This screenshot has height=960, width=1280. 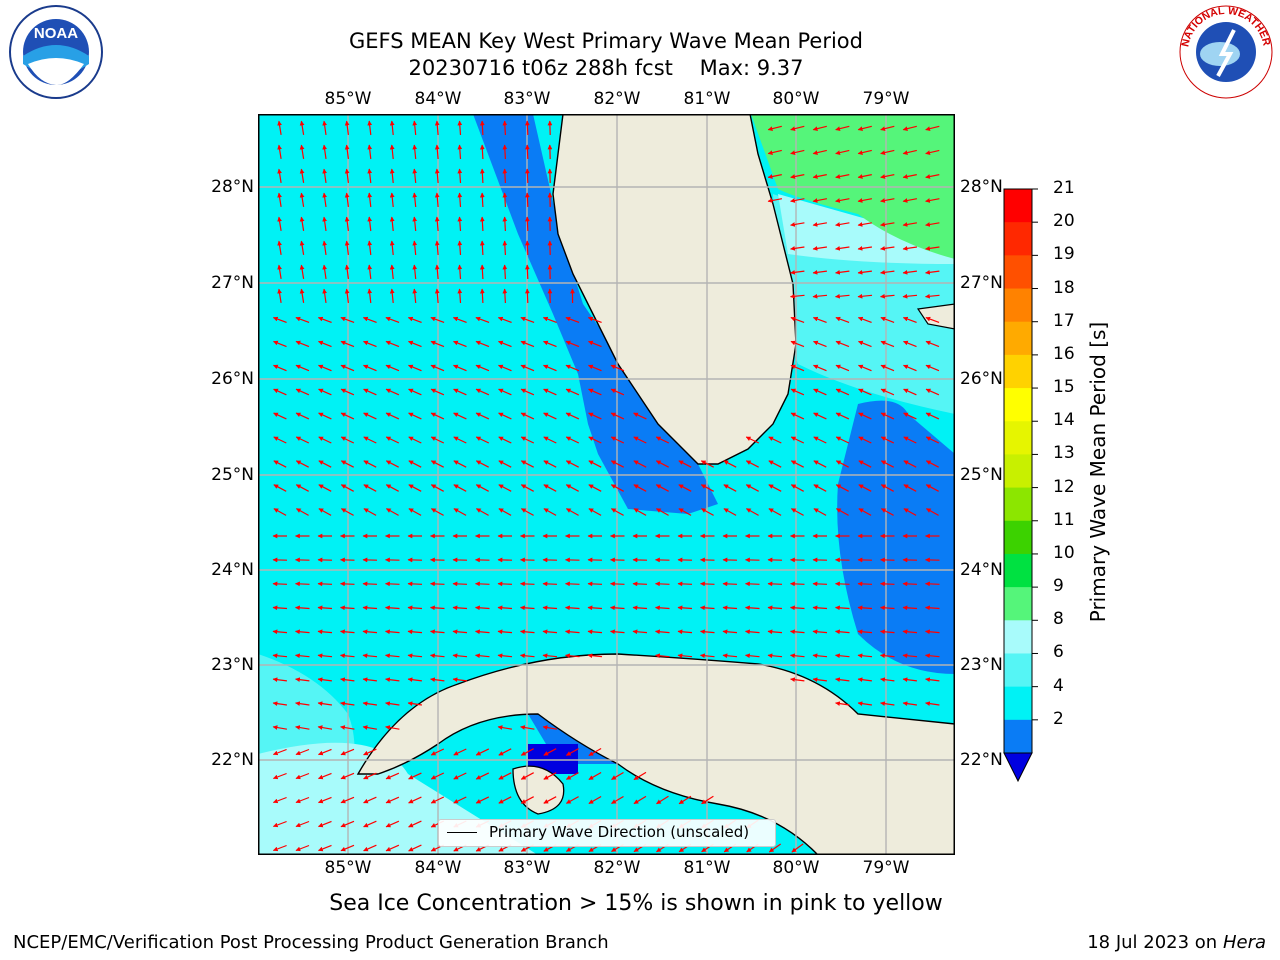 What do you see at coordinates (1064, 552) in the screenshot?
I see `colorbar-tick-label: 10` at bounding box center [1064, 552].